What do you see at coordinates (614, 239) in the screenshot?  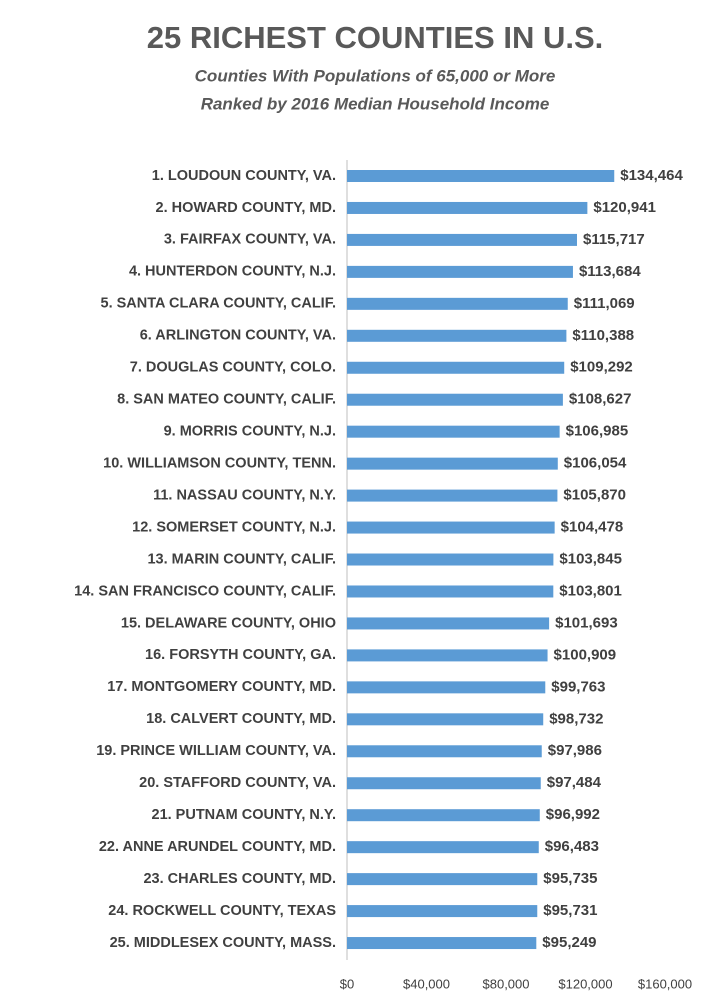 I see `value-label: $115,717` at bounding box center [614, 239].